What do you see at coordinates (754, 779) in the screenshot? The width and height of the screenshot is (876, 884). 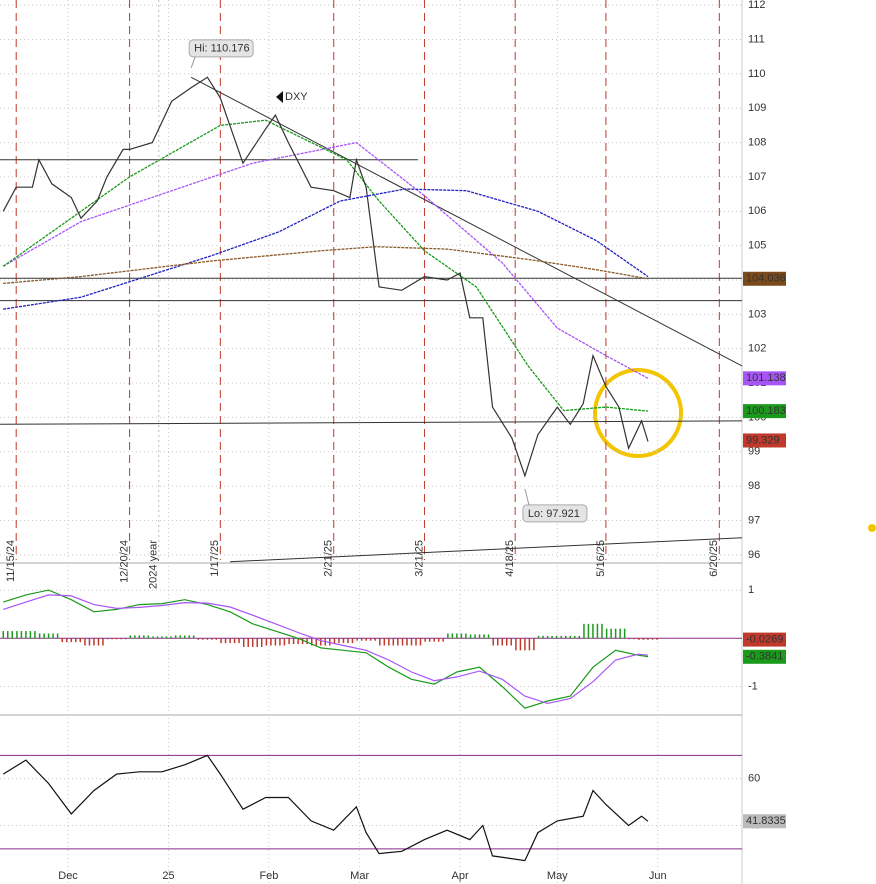 I see `y-tick-label: 60` at bounding box center [754, 779].